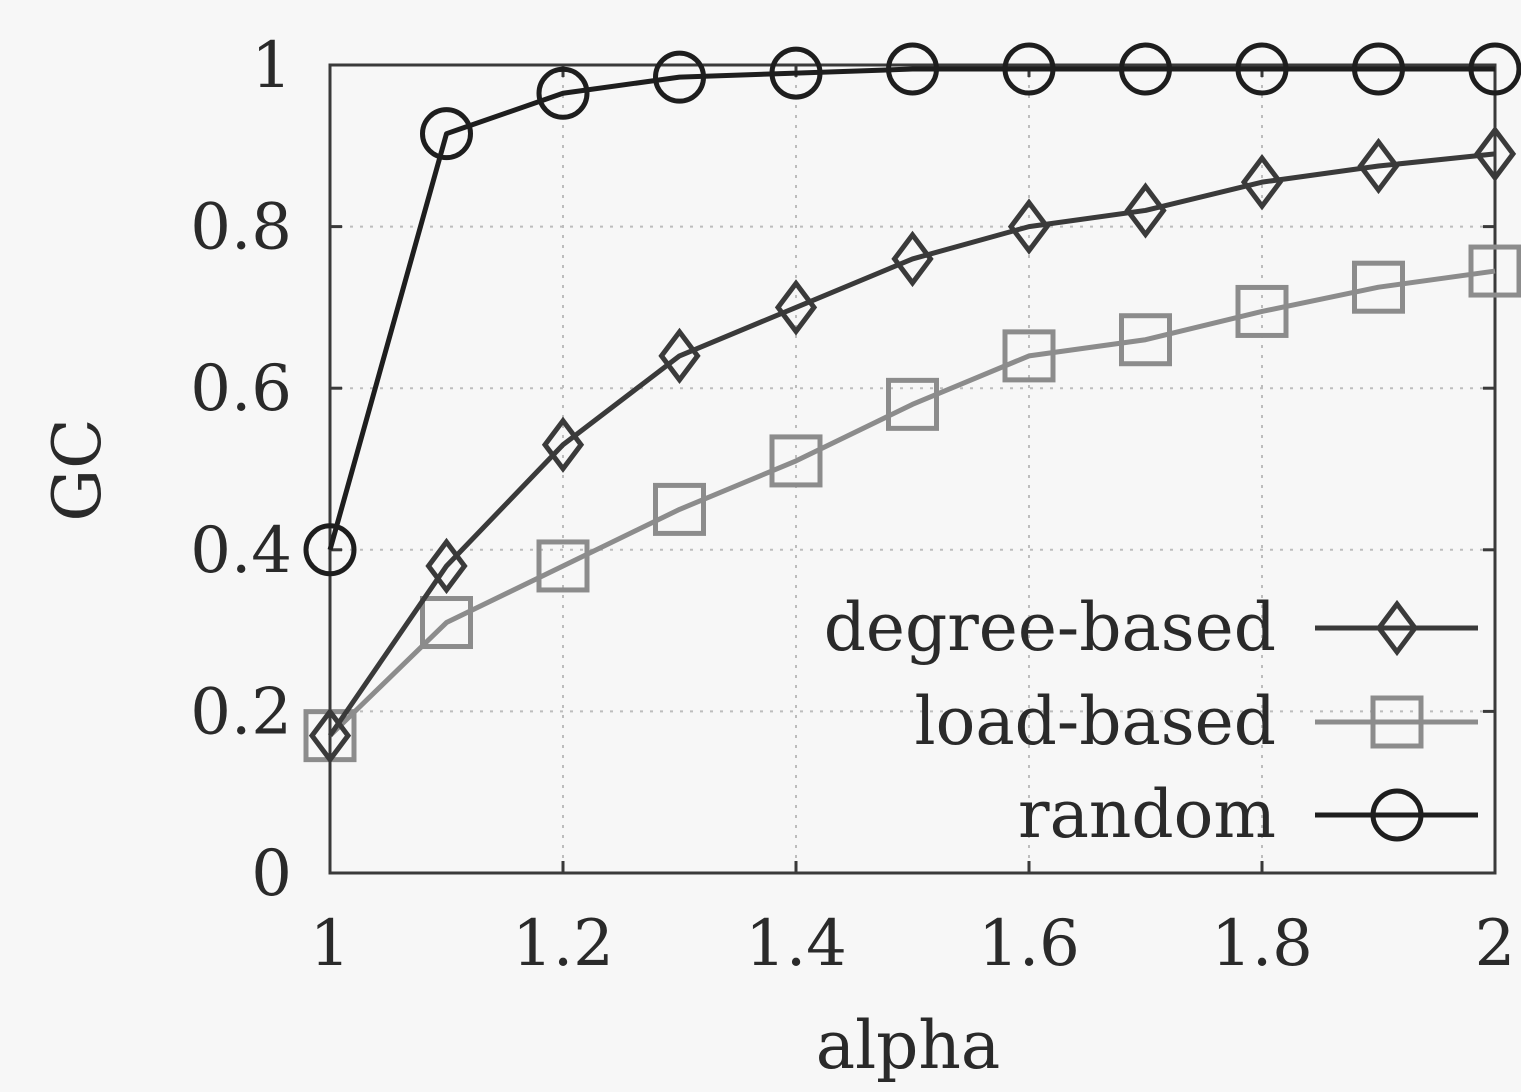  I want to click on y-tick-label: 0.4, so click(241, 551).